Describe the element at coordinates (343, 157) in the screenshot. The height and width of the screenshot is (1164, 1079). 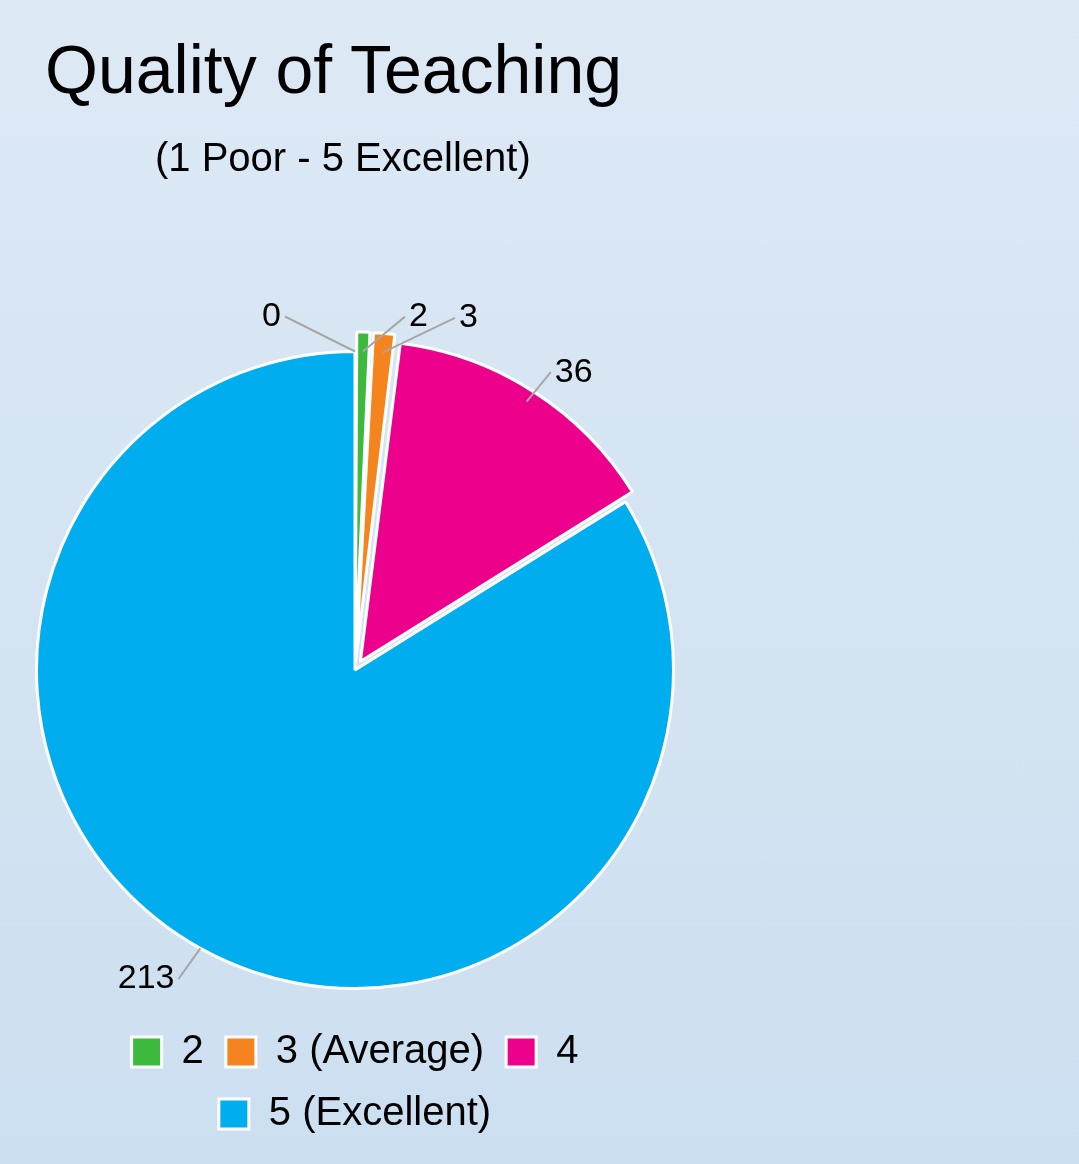
I see `chart-subtitle: (1 Poor - 5 Excellent)` at that location.